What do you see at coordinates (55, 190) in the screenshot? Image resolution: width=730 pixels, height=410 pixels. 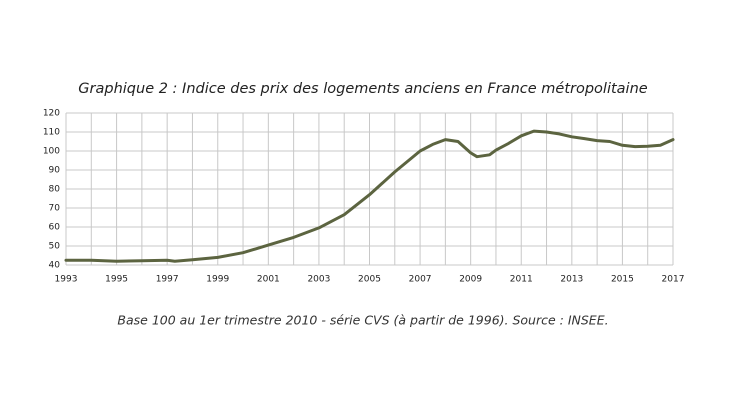 I see `y-tick-label: 80` at bounding box center [55, 190].